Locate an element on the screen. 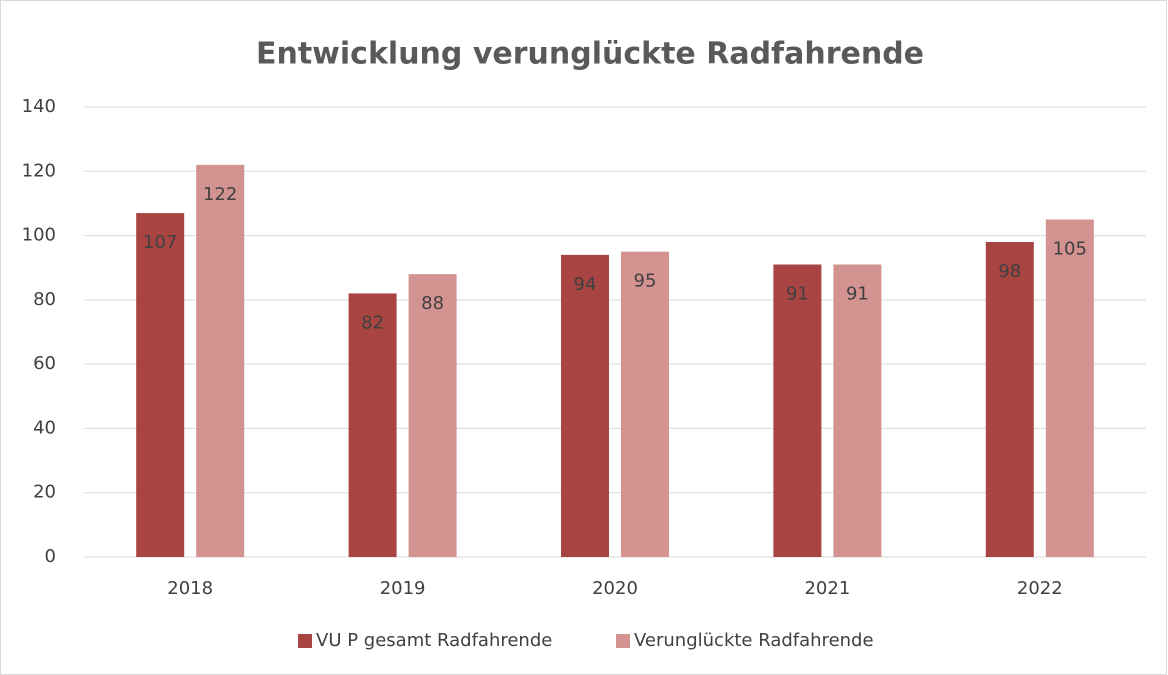  y-tick-label: 20 is located at coordinates (44, 492).